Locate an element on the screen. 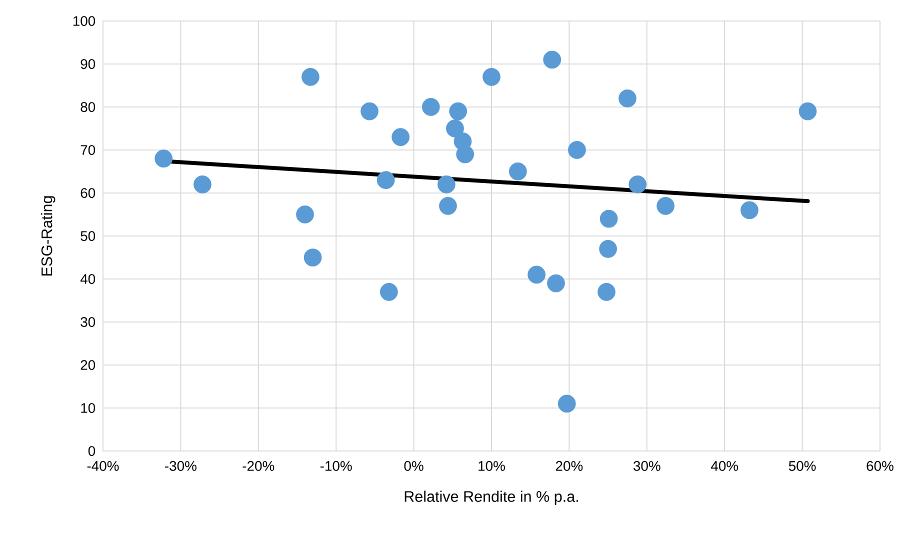 The image size is (908, 537). x-tick-label: 10% is located at coordinates (491, 466).